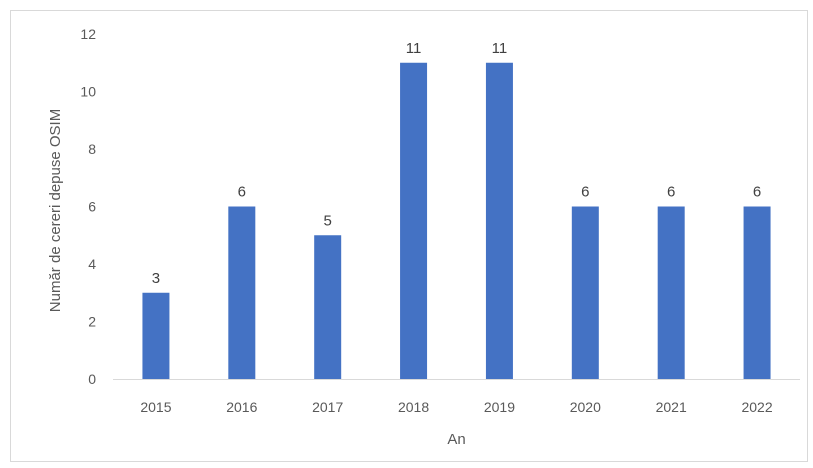 The image size is (813, 468). I want to click on y-tick-label: 0, so click(92, 379).